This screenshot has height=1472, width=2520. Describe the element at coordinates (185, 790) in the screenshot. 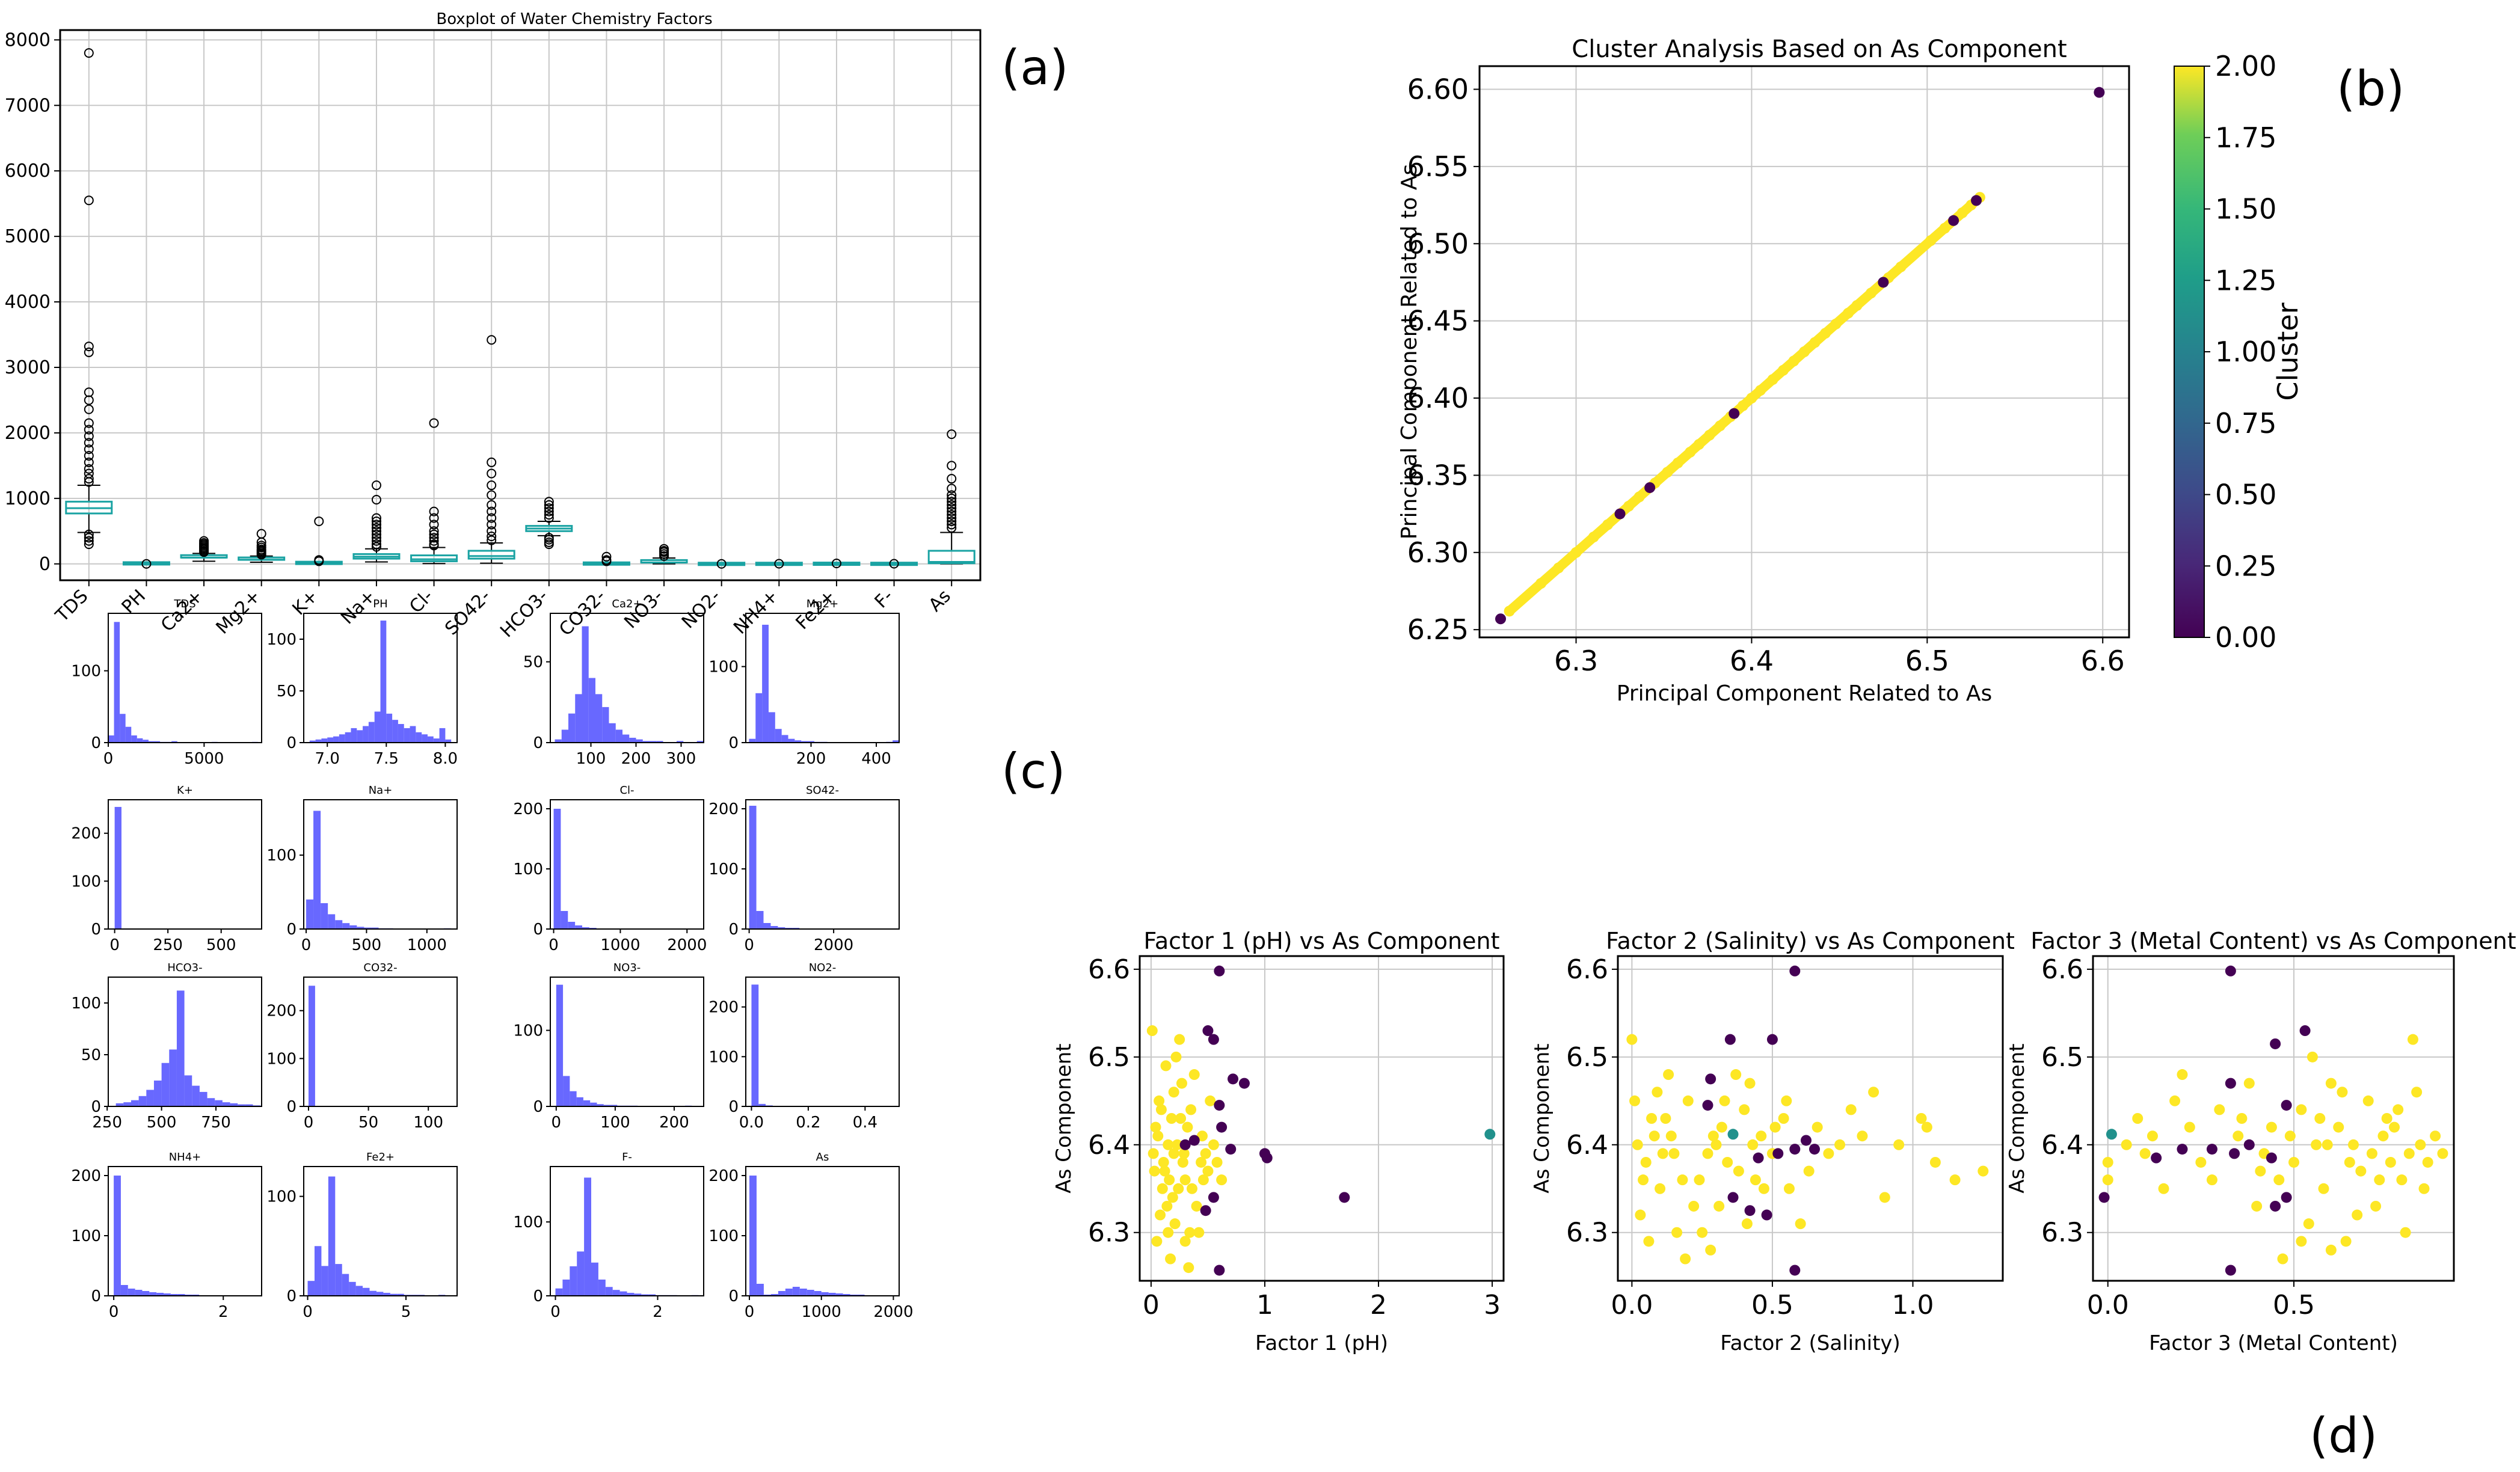

I see `histogram-title: K+` at that location.